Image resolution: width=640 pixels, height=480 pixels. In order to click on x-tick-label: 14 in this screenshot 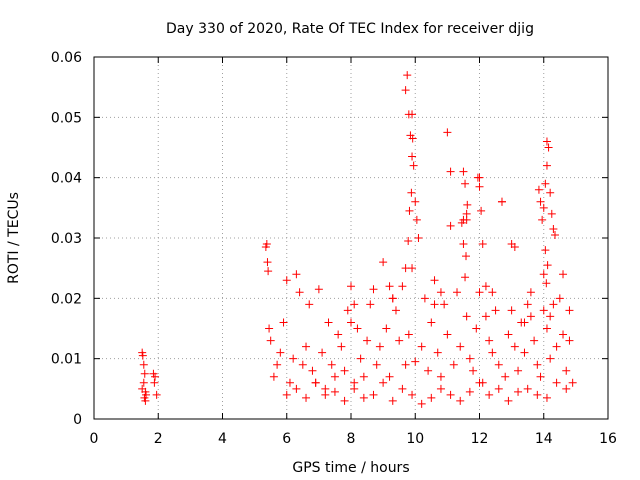, I will do `click(544, 439)`.